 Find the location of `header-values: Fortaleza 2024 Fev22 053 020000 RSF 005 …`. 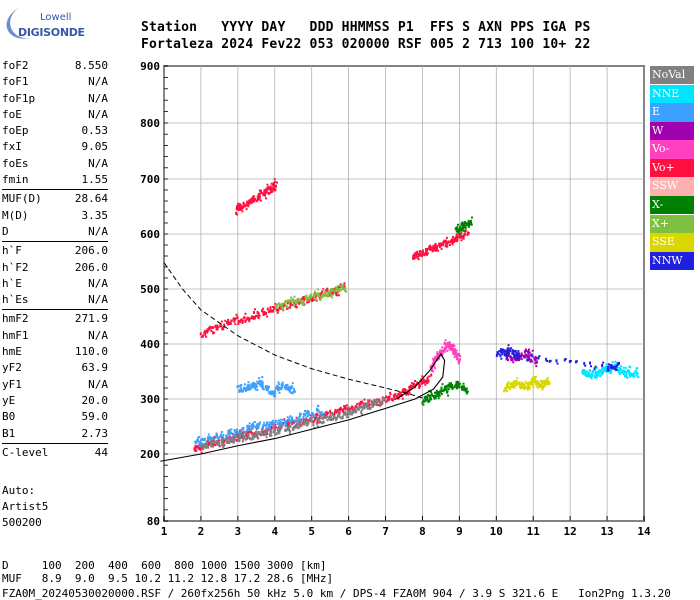

header-values: Fortaleza 2024 Fev22 053 020000 RSF 005 … is located at coordinates (366, 44).